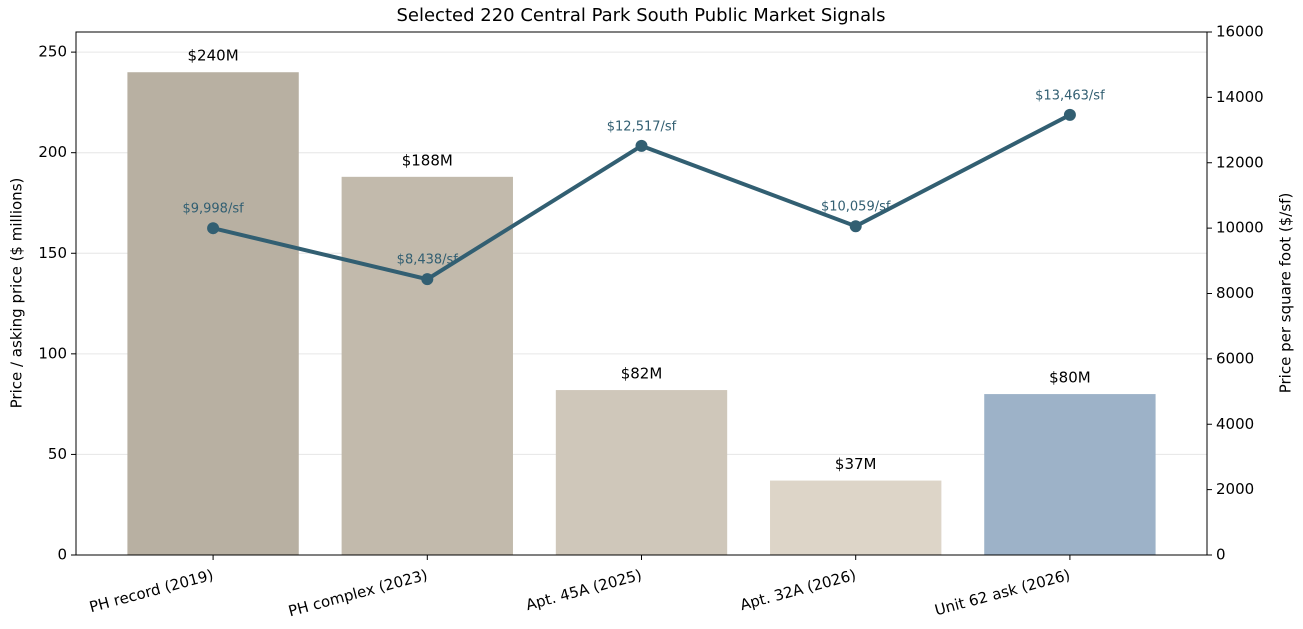 The image size is (1303, 629). I want to click on y-tick-label: 50, so click(57, 454).